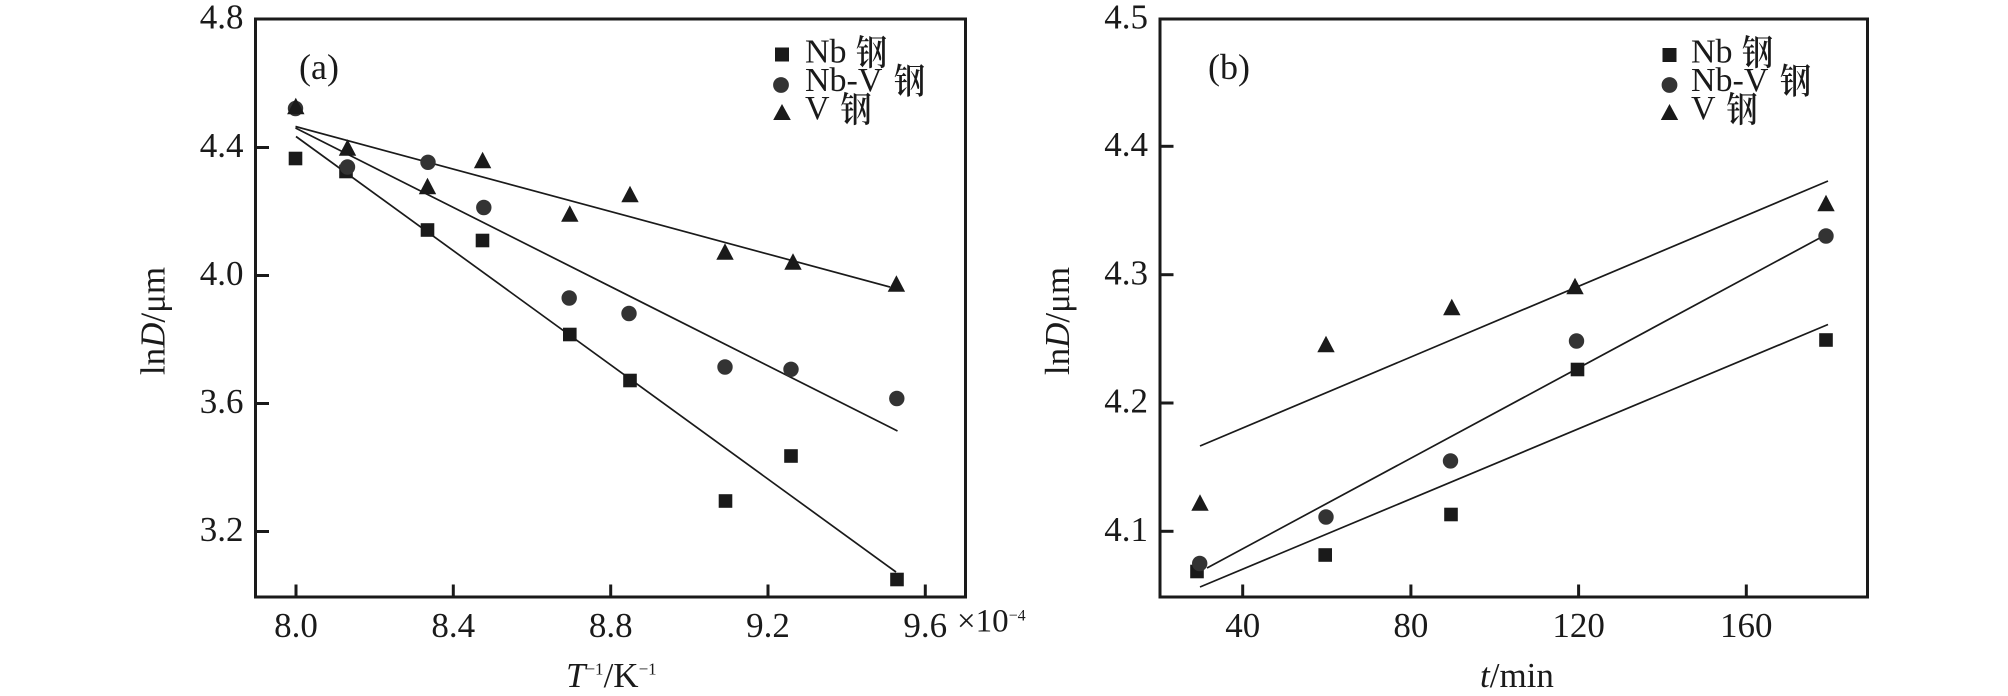  I want to click on svg-text: 8.0, so click(296, 625).